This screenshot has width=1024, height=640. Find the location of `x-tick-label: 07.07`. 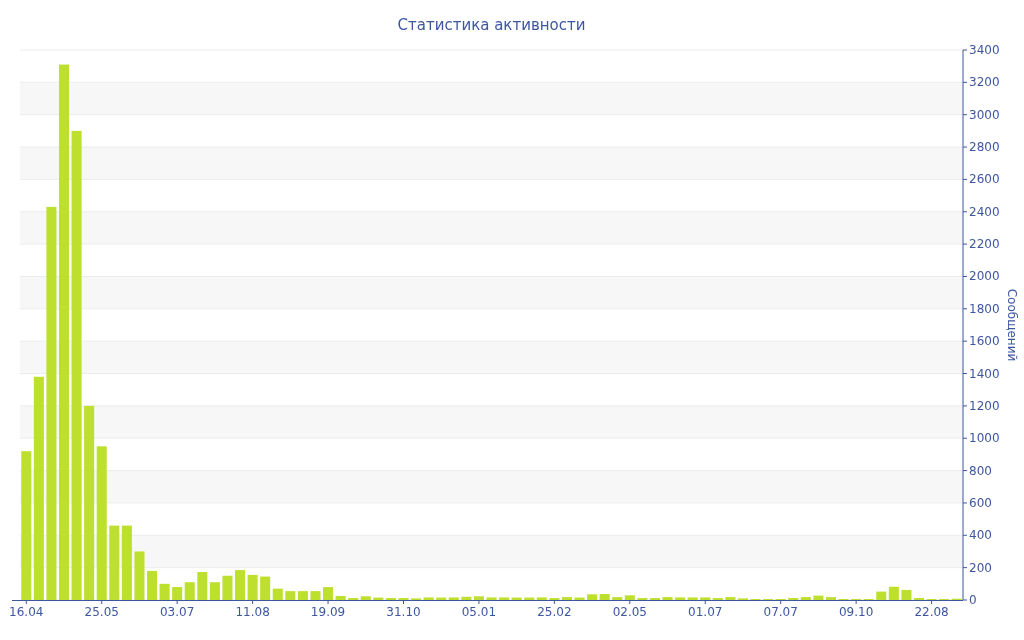

x-tick-label: 07.07 is located at coordinates (780, 612).